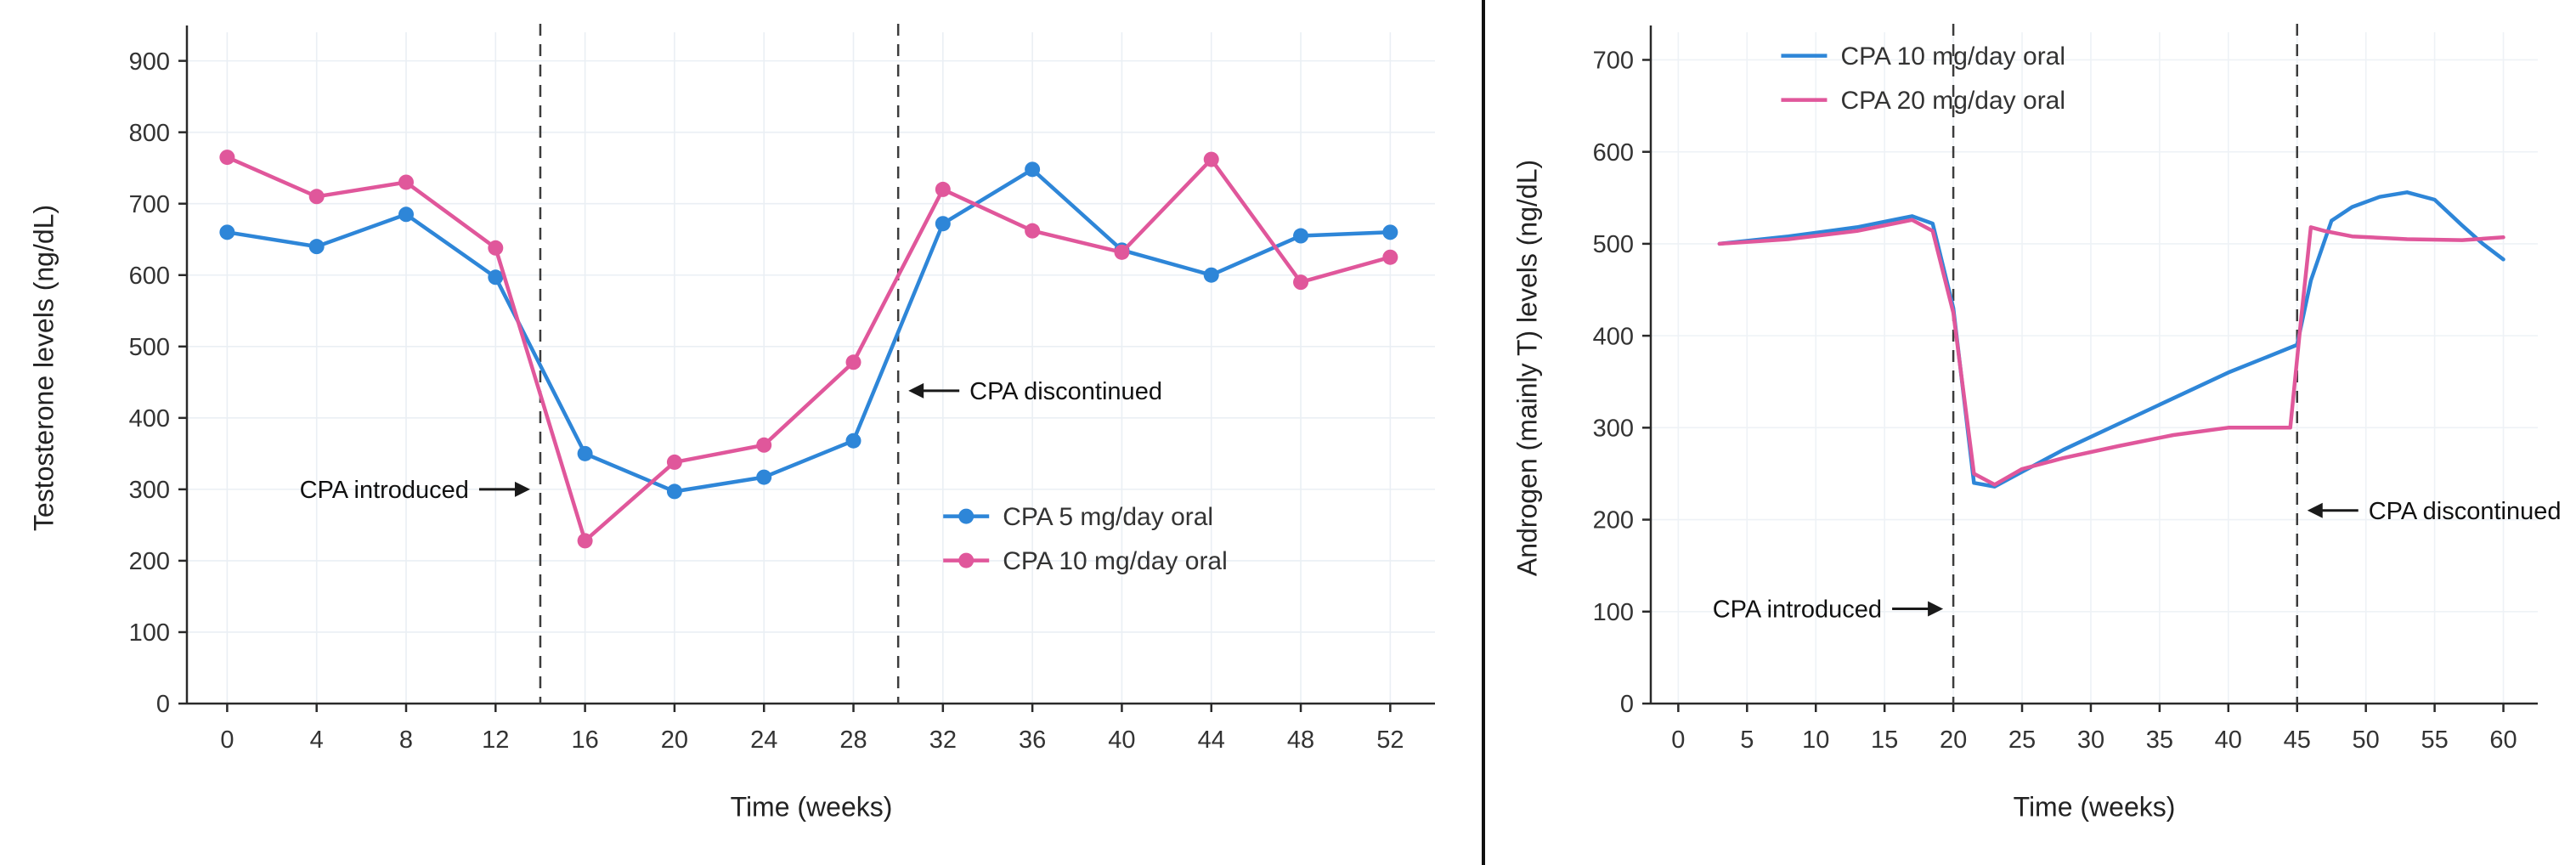 The image size is (2576, 865). What do you see at coordinates (2298, 740) in the screenshot?
I see `x-tick-label: 45` at bounding box center [2298, 740].